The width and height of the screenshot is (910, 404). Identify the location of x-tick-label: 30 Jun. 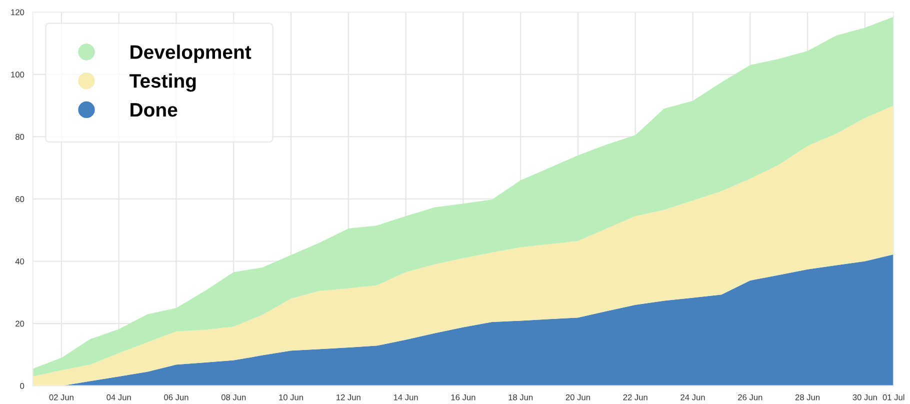
(864, 397).